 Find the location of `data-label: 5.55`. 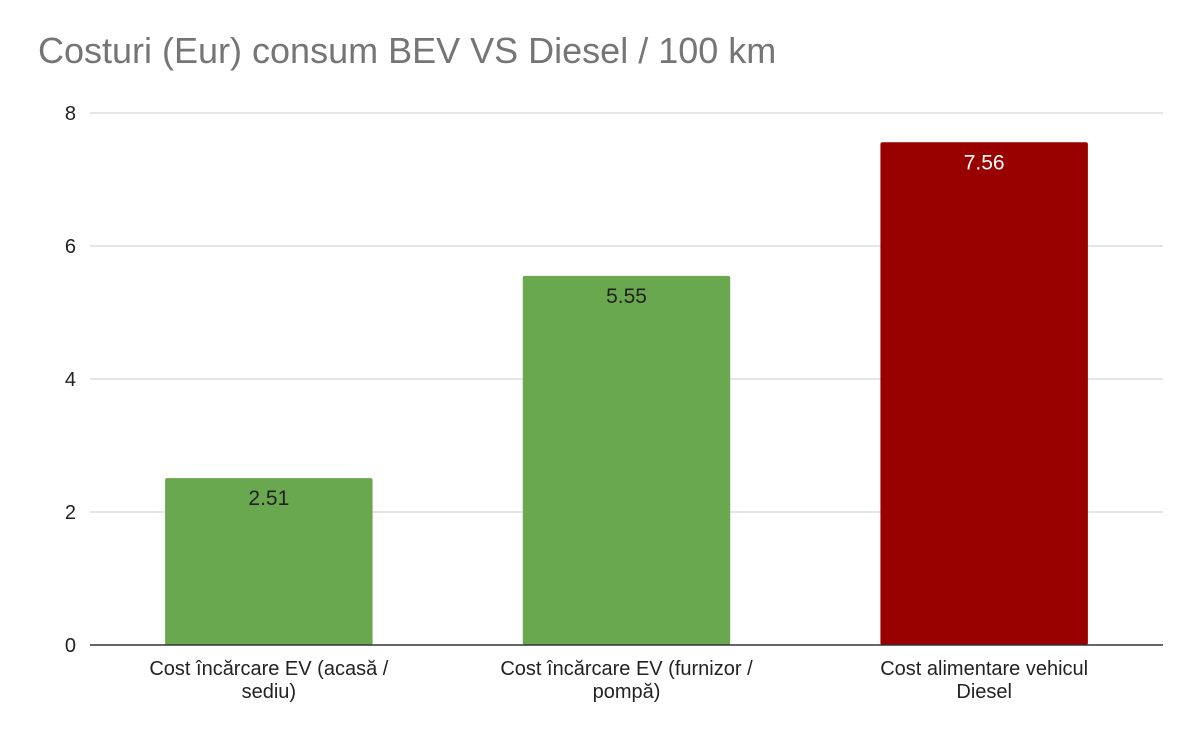

data-label: 5.55 is located at coordinates (626, 296).